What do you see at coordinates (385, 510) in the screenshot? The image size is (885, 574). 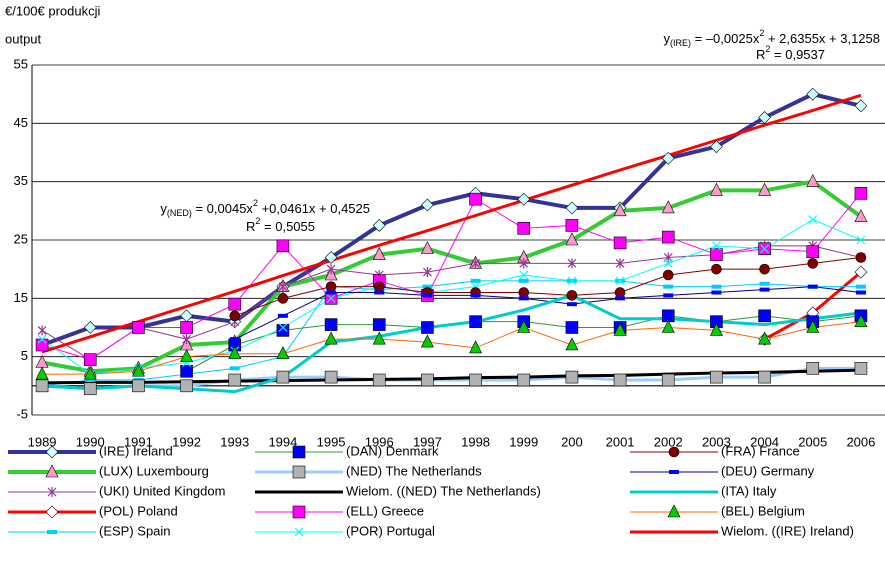 I see `legend-label: (ELL) Greece` at bounding box center [385, 510].